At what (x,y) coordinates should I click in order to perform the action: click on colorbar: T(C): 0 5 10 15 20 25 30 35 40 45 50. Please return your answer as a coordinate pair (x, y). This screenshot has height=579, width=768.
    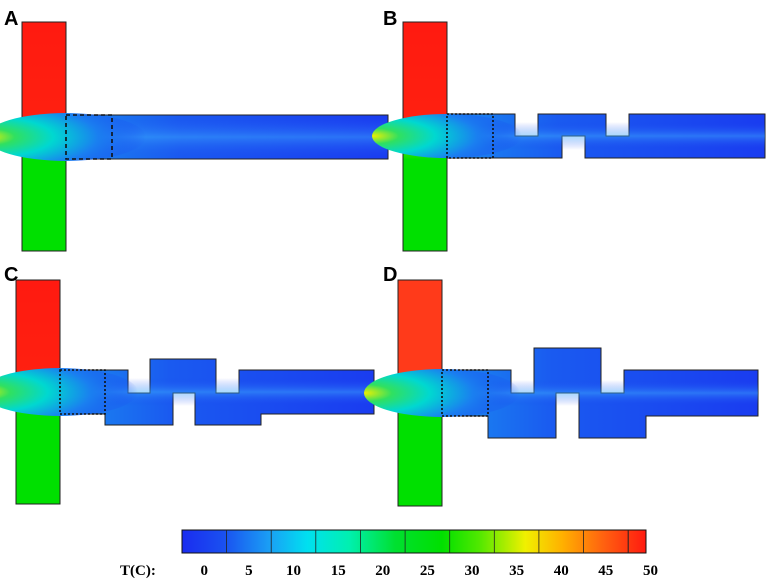
    Looking at the image, I should click on (389, 554).